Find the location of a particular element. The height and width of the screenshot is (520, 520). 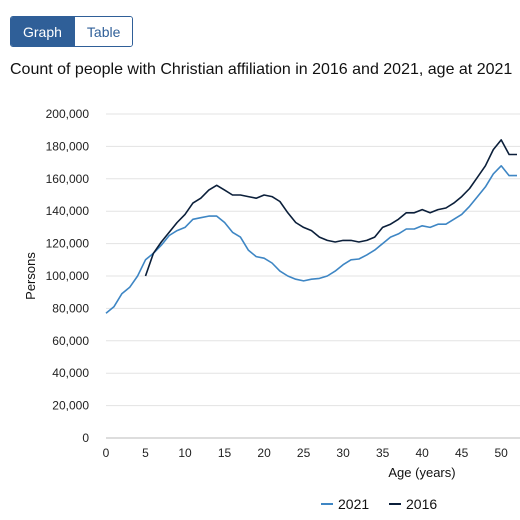

table-tab-button: Table is located at coordinates (103, 31).